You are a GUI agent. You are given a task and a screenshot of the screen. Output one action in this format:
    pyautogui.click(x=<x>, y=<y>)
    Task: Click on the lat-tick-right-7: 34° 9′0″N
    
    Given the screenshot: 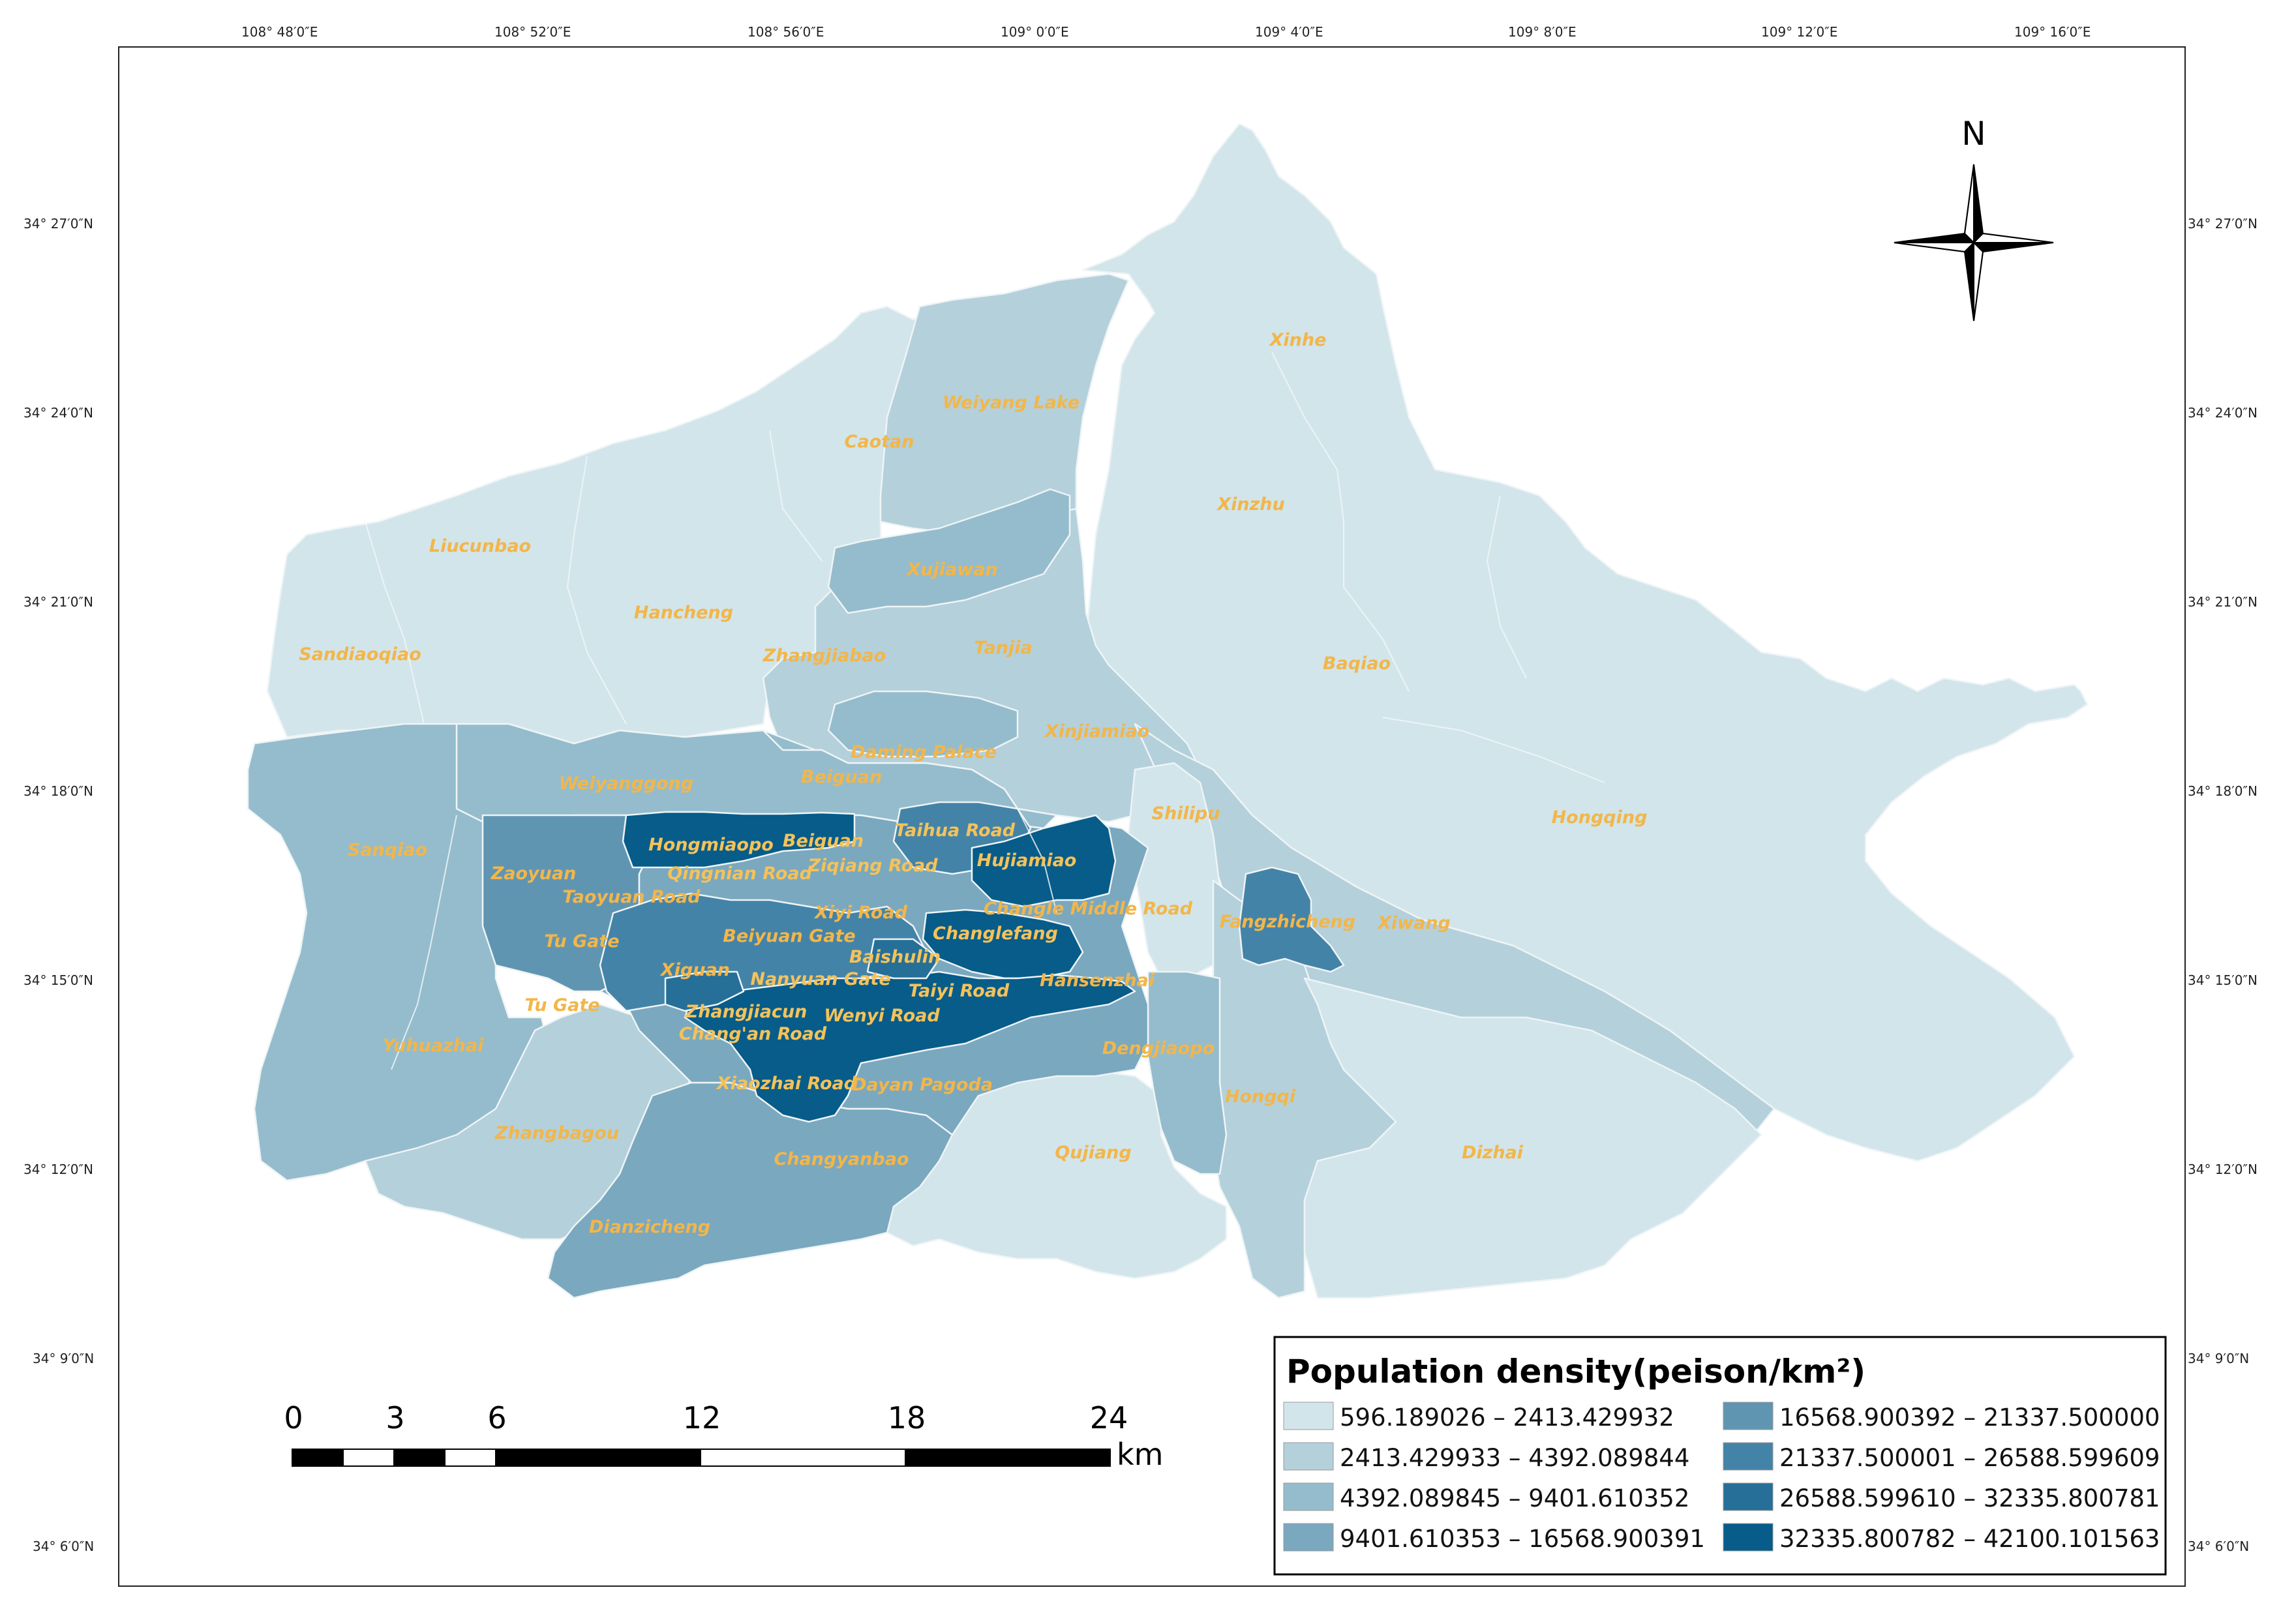 What is the action you would take?
    pyautogui.click(x=2218, y=1358)
    